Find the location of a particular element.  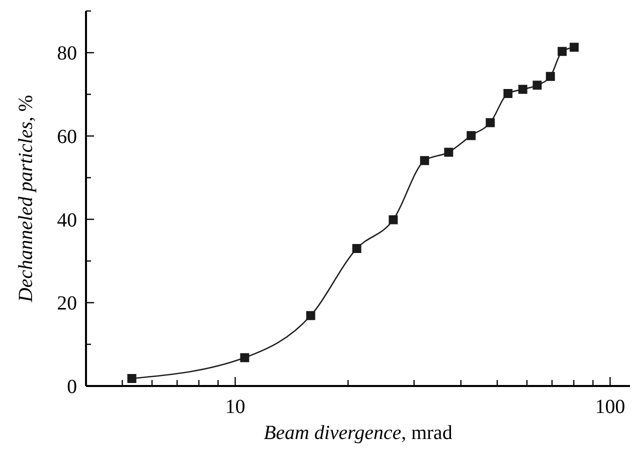

y-axis-title: Dechanneled particles, % is located at coordinates (26, 199).